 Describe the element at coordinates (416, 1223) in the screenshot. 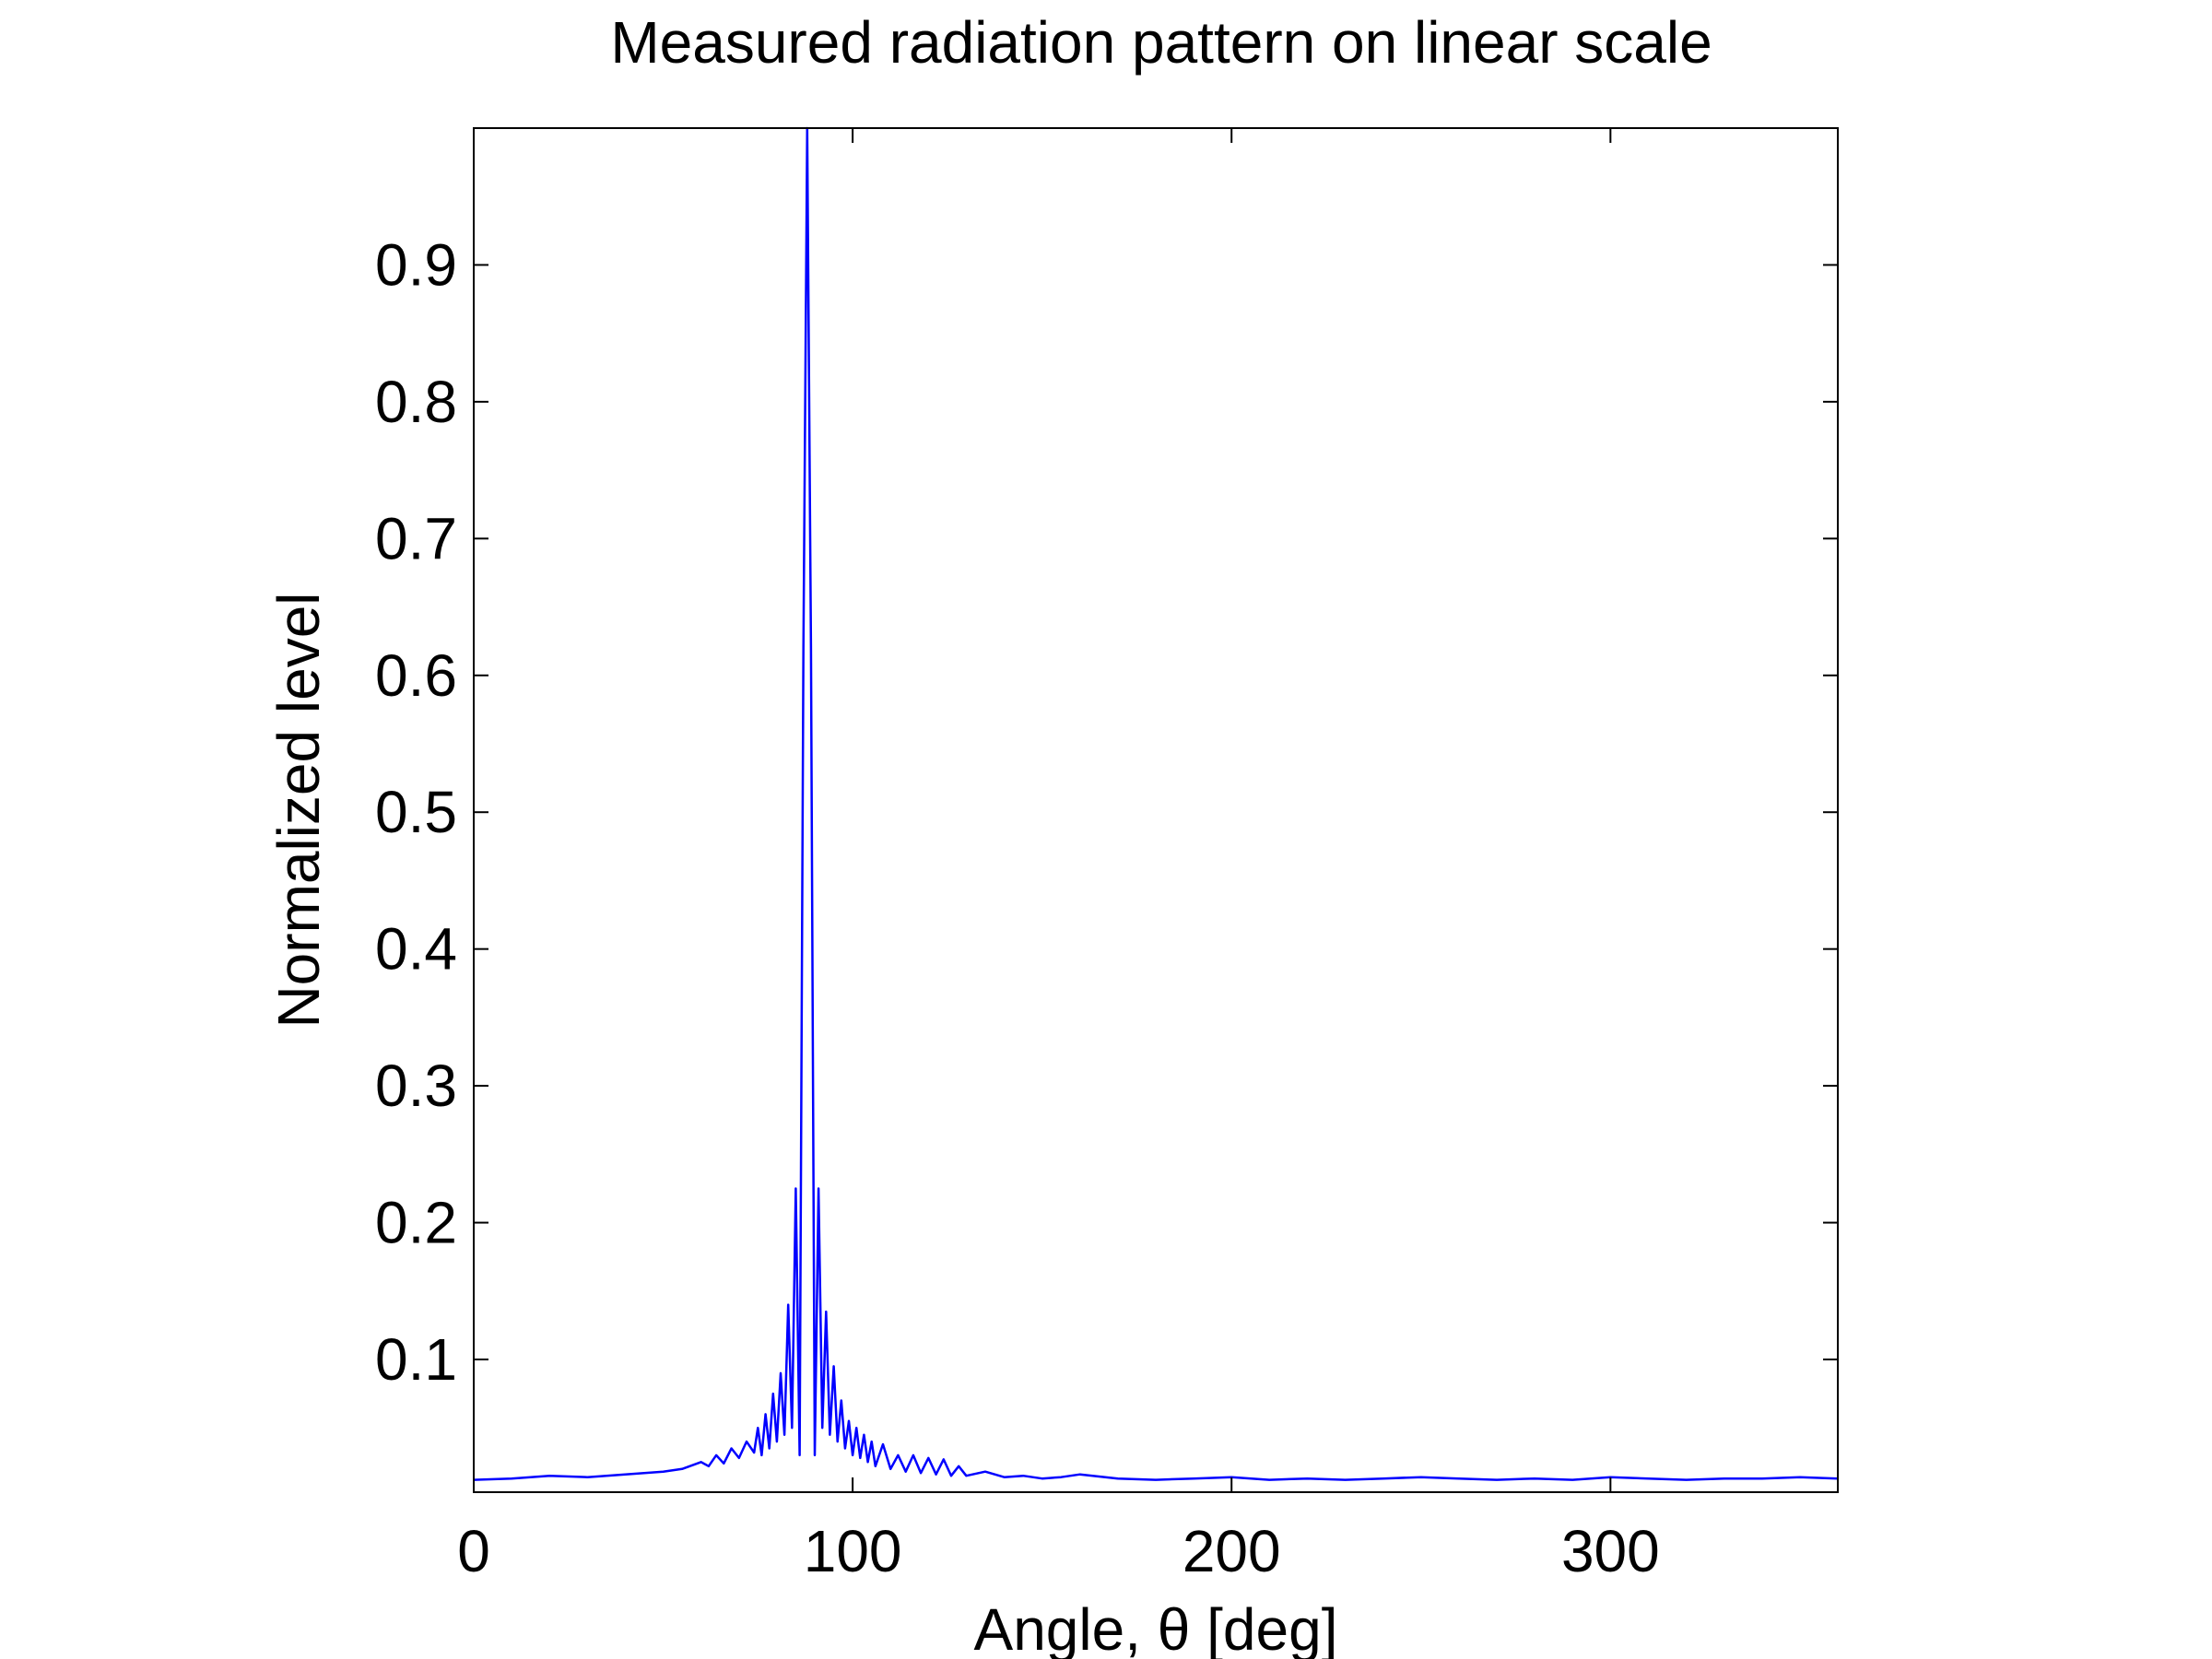

I see `y-tick-label: 0.2` at that location.